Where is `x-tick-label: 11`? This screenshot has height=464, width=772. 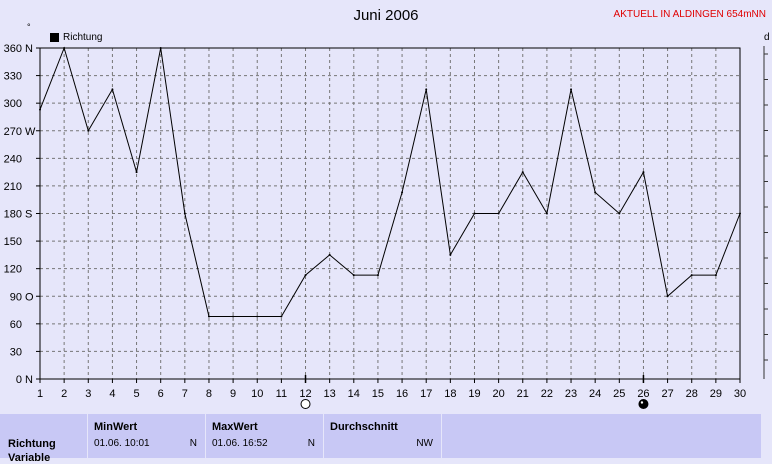 x-tick-label: 11 is located at coordinates (281, 394).